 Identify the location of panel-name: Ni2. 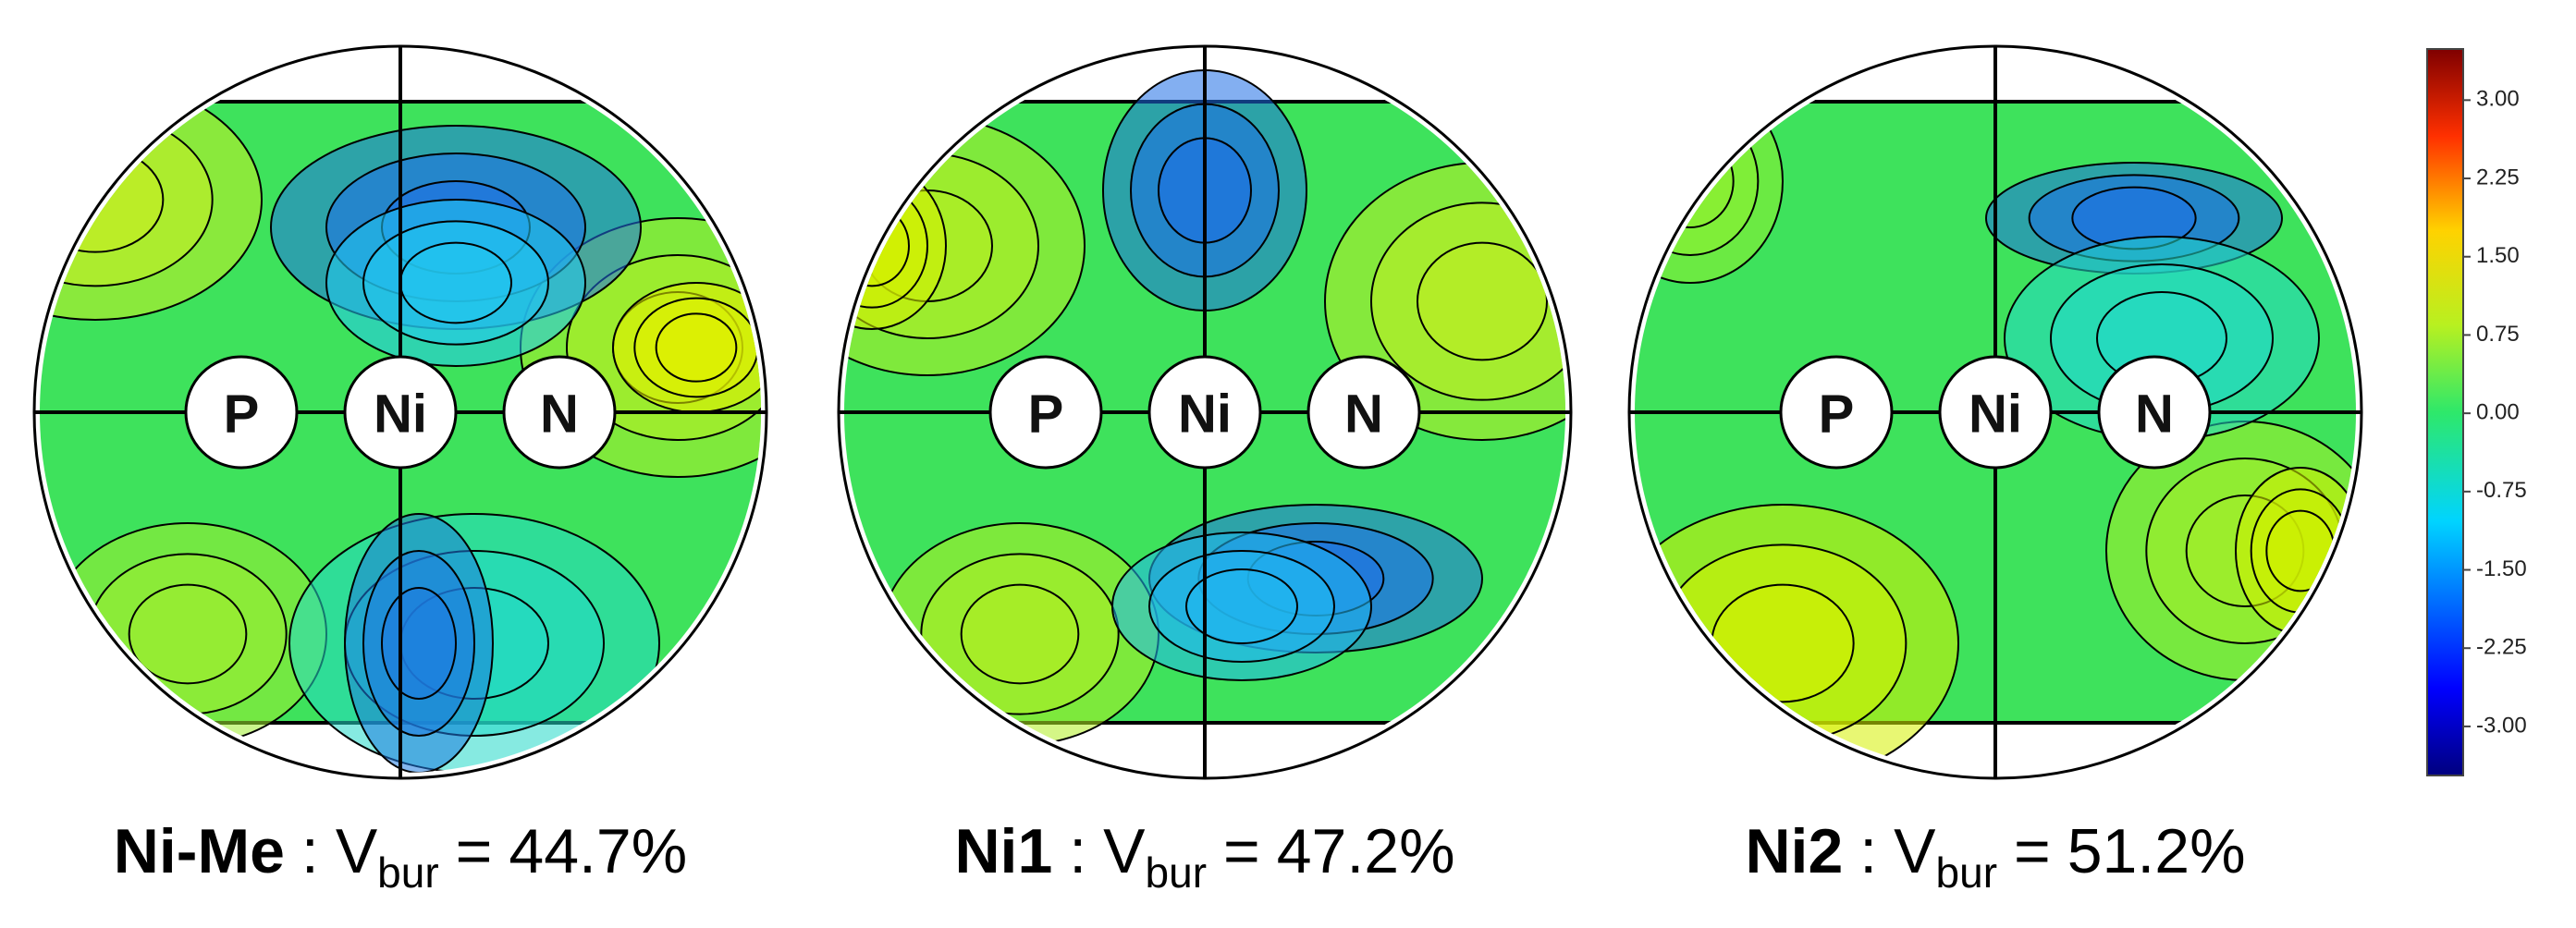
(1794, 851).